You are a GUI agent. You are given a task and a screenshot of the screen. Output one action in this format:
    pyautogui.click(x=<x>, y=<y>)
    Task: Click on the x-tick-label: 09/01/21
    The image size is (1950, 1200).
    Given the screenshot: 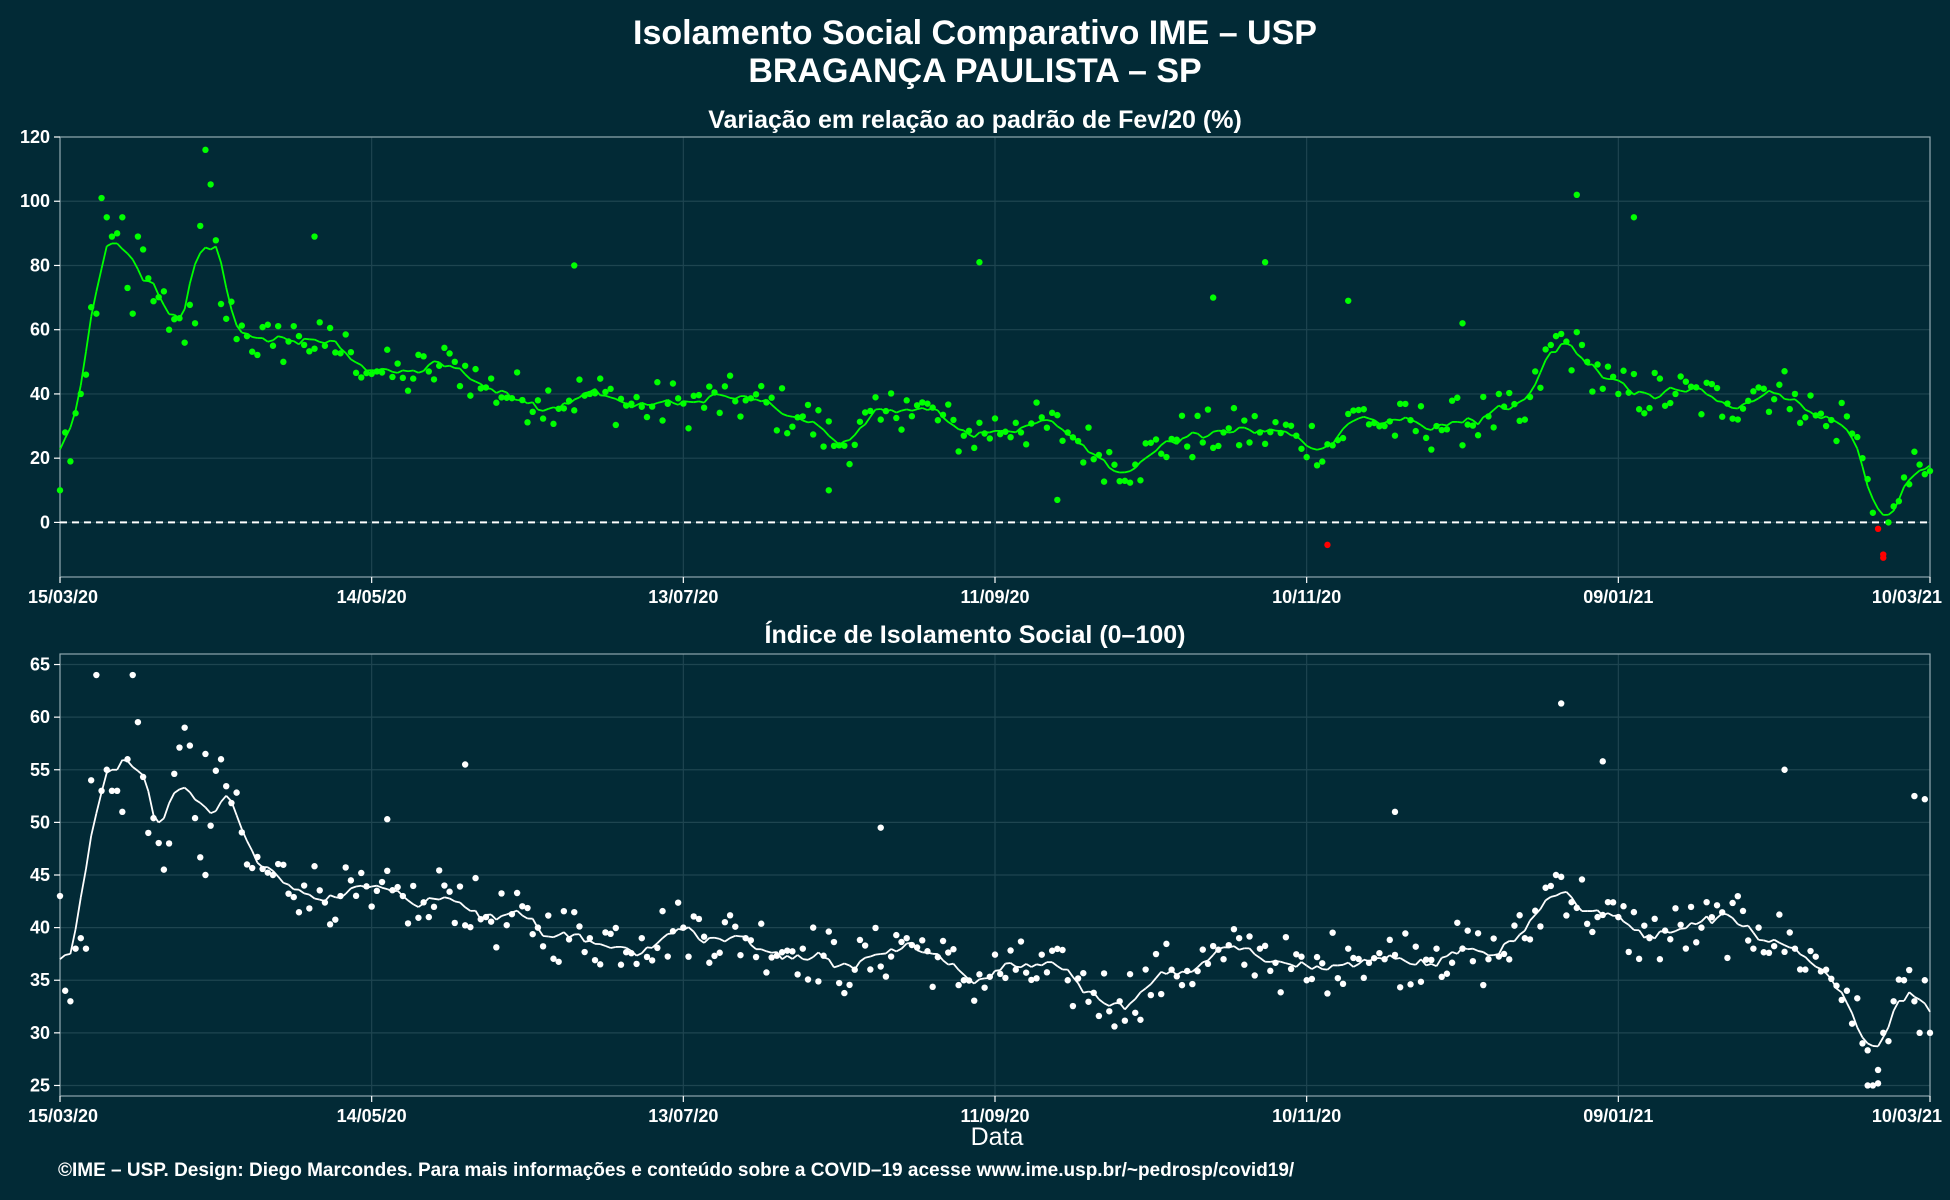 What is the action you would take?
    pyautogui.click(x=1618, y=1116)
    